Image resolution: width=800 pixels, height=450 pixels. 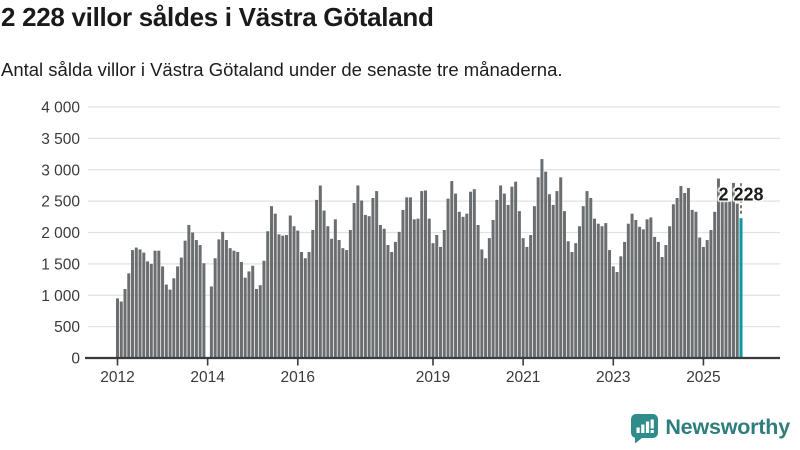 What do you see at coordinates (652, 423) in the screenshot?
I see `exclamation-stem` at bounding box center [652, 423].